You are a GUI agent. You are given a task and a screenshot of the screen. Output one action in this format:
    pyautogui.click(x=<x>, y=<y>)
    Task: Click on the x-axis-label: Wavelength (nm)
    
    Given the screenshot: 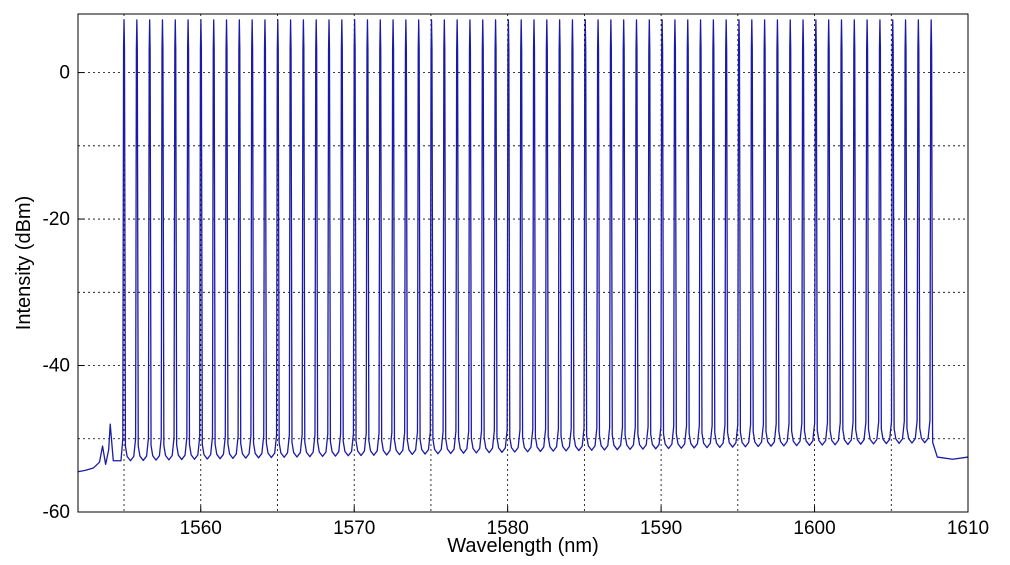 What is the action you would take?
    pyautogui.click(x=523, y=546)
    